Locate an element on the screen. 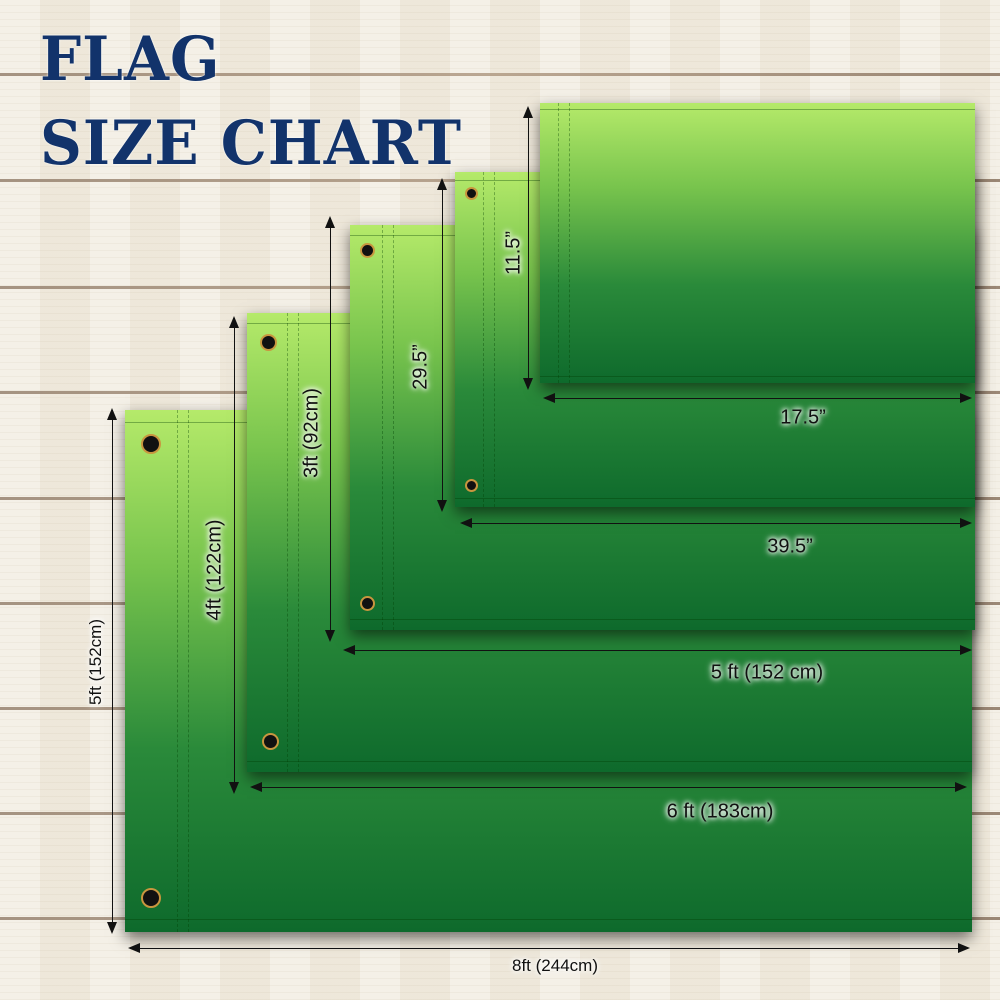 The image size is (1000, 1000). title-line-1: FLAG is located at coordinates (130, 59).